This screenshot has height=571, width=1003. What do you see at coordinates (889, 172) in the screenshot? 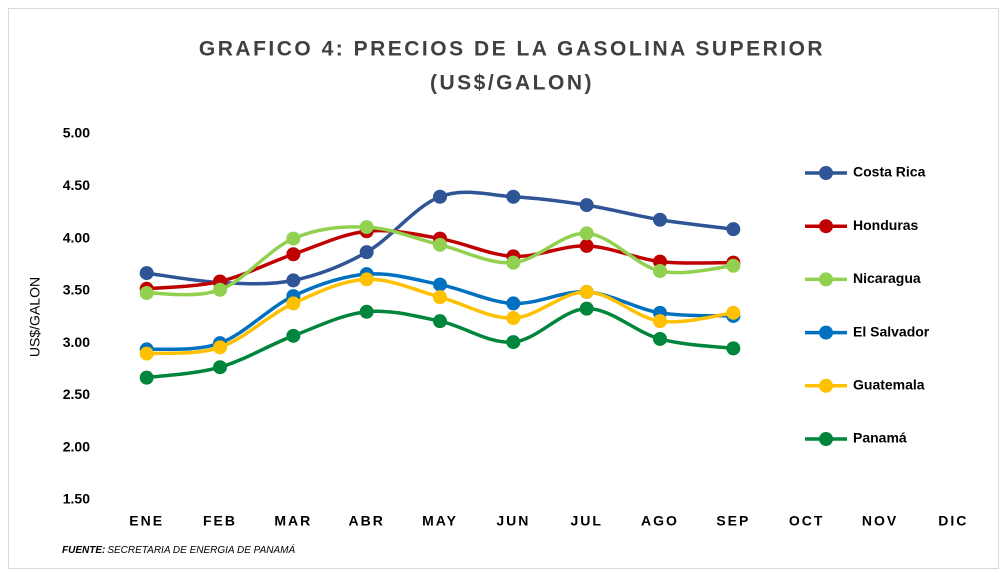
I see `legend-label: Costa Rica` at bounding box center [889, 172].